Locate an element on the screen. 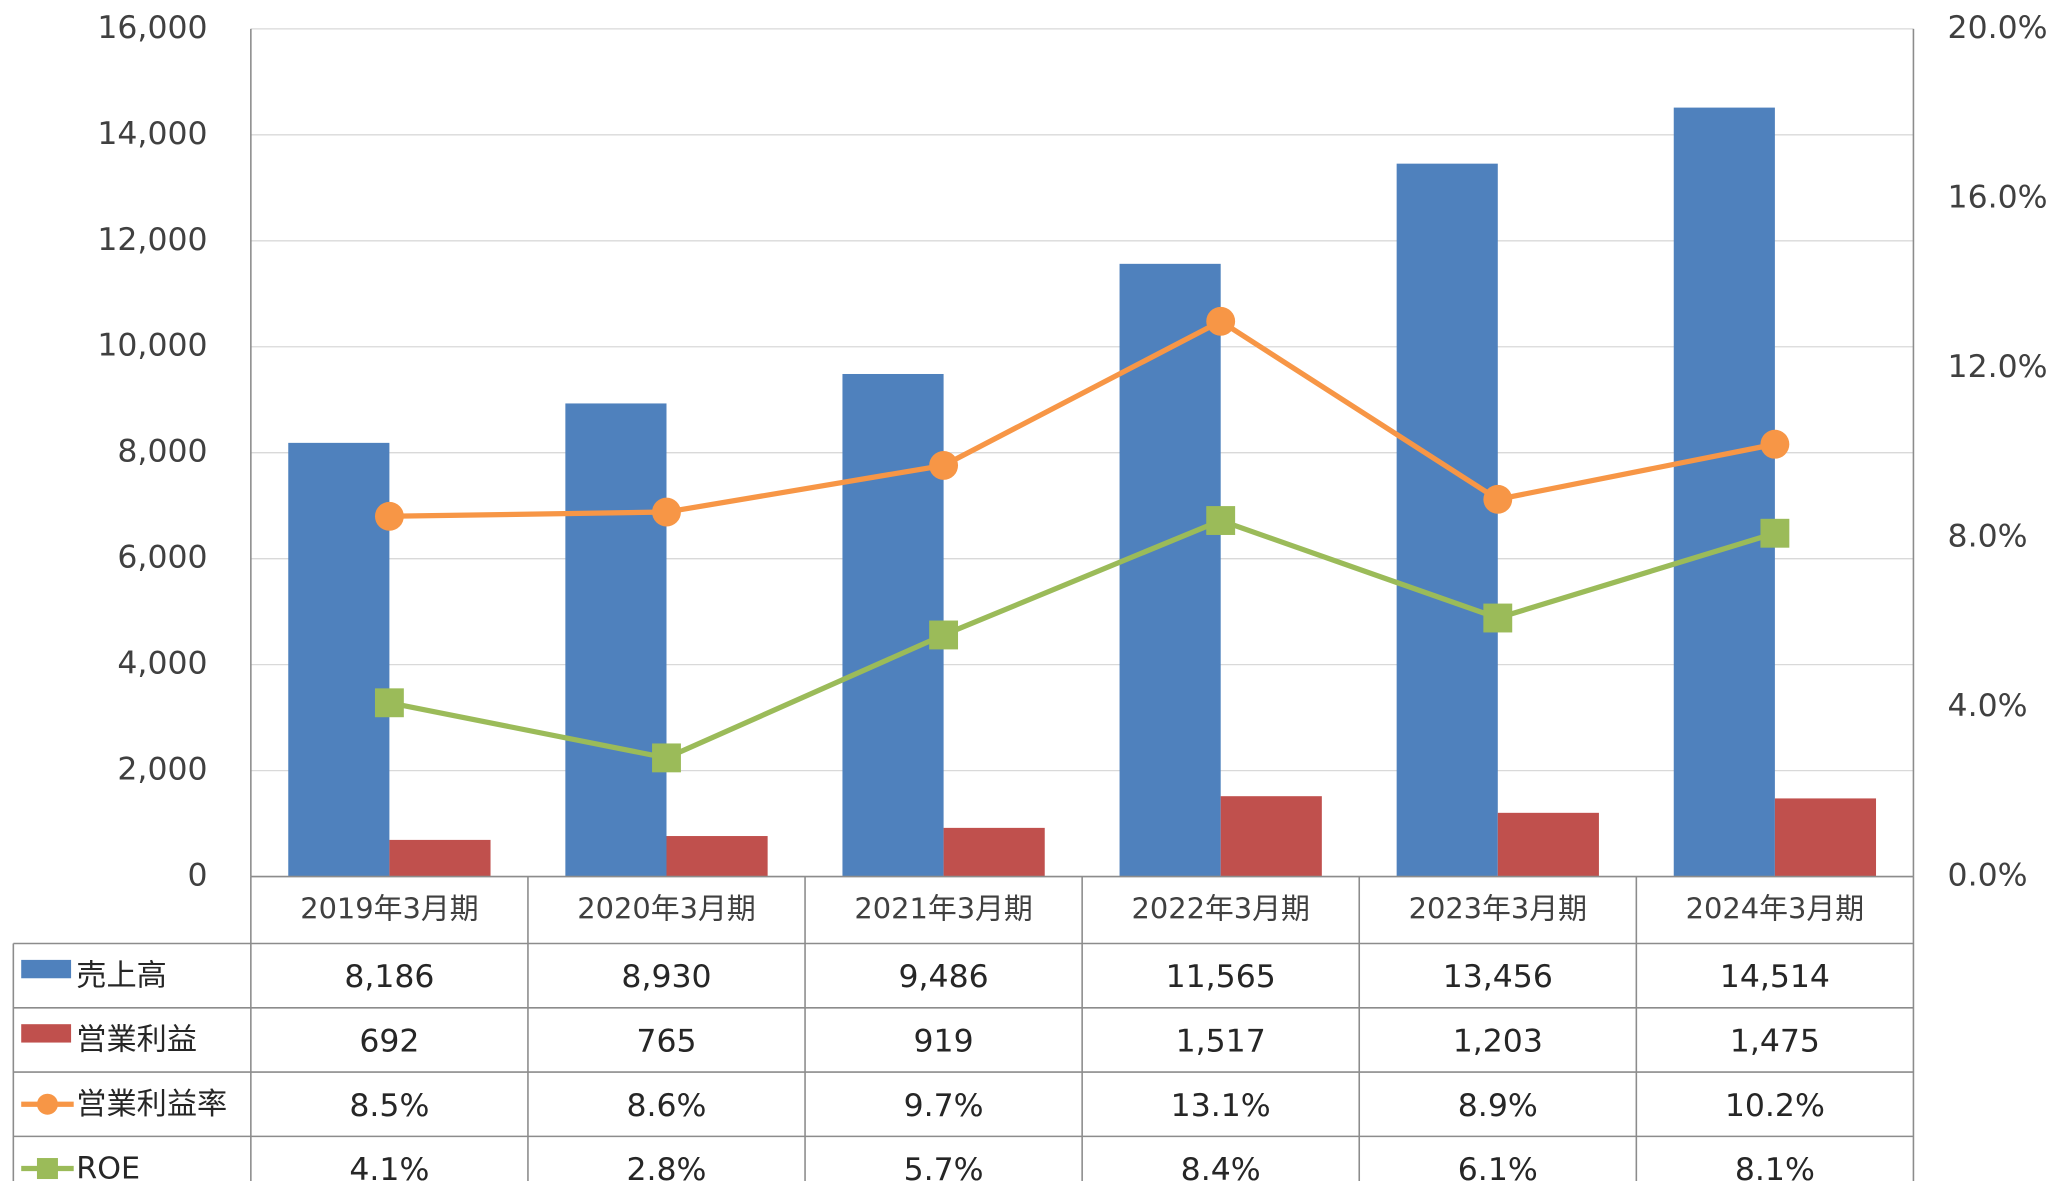 The height and width of the screenshot is (1181, 2058). legend-label: 売上高 is located at coordinates (121, 975).